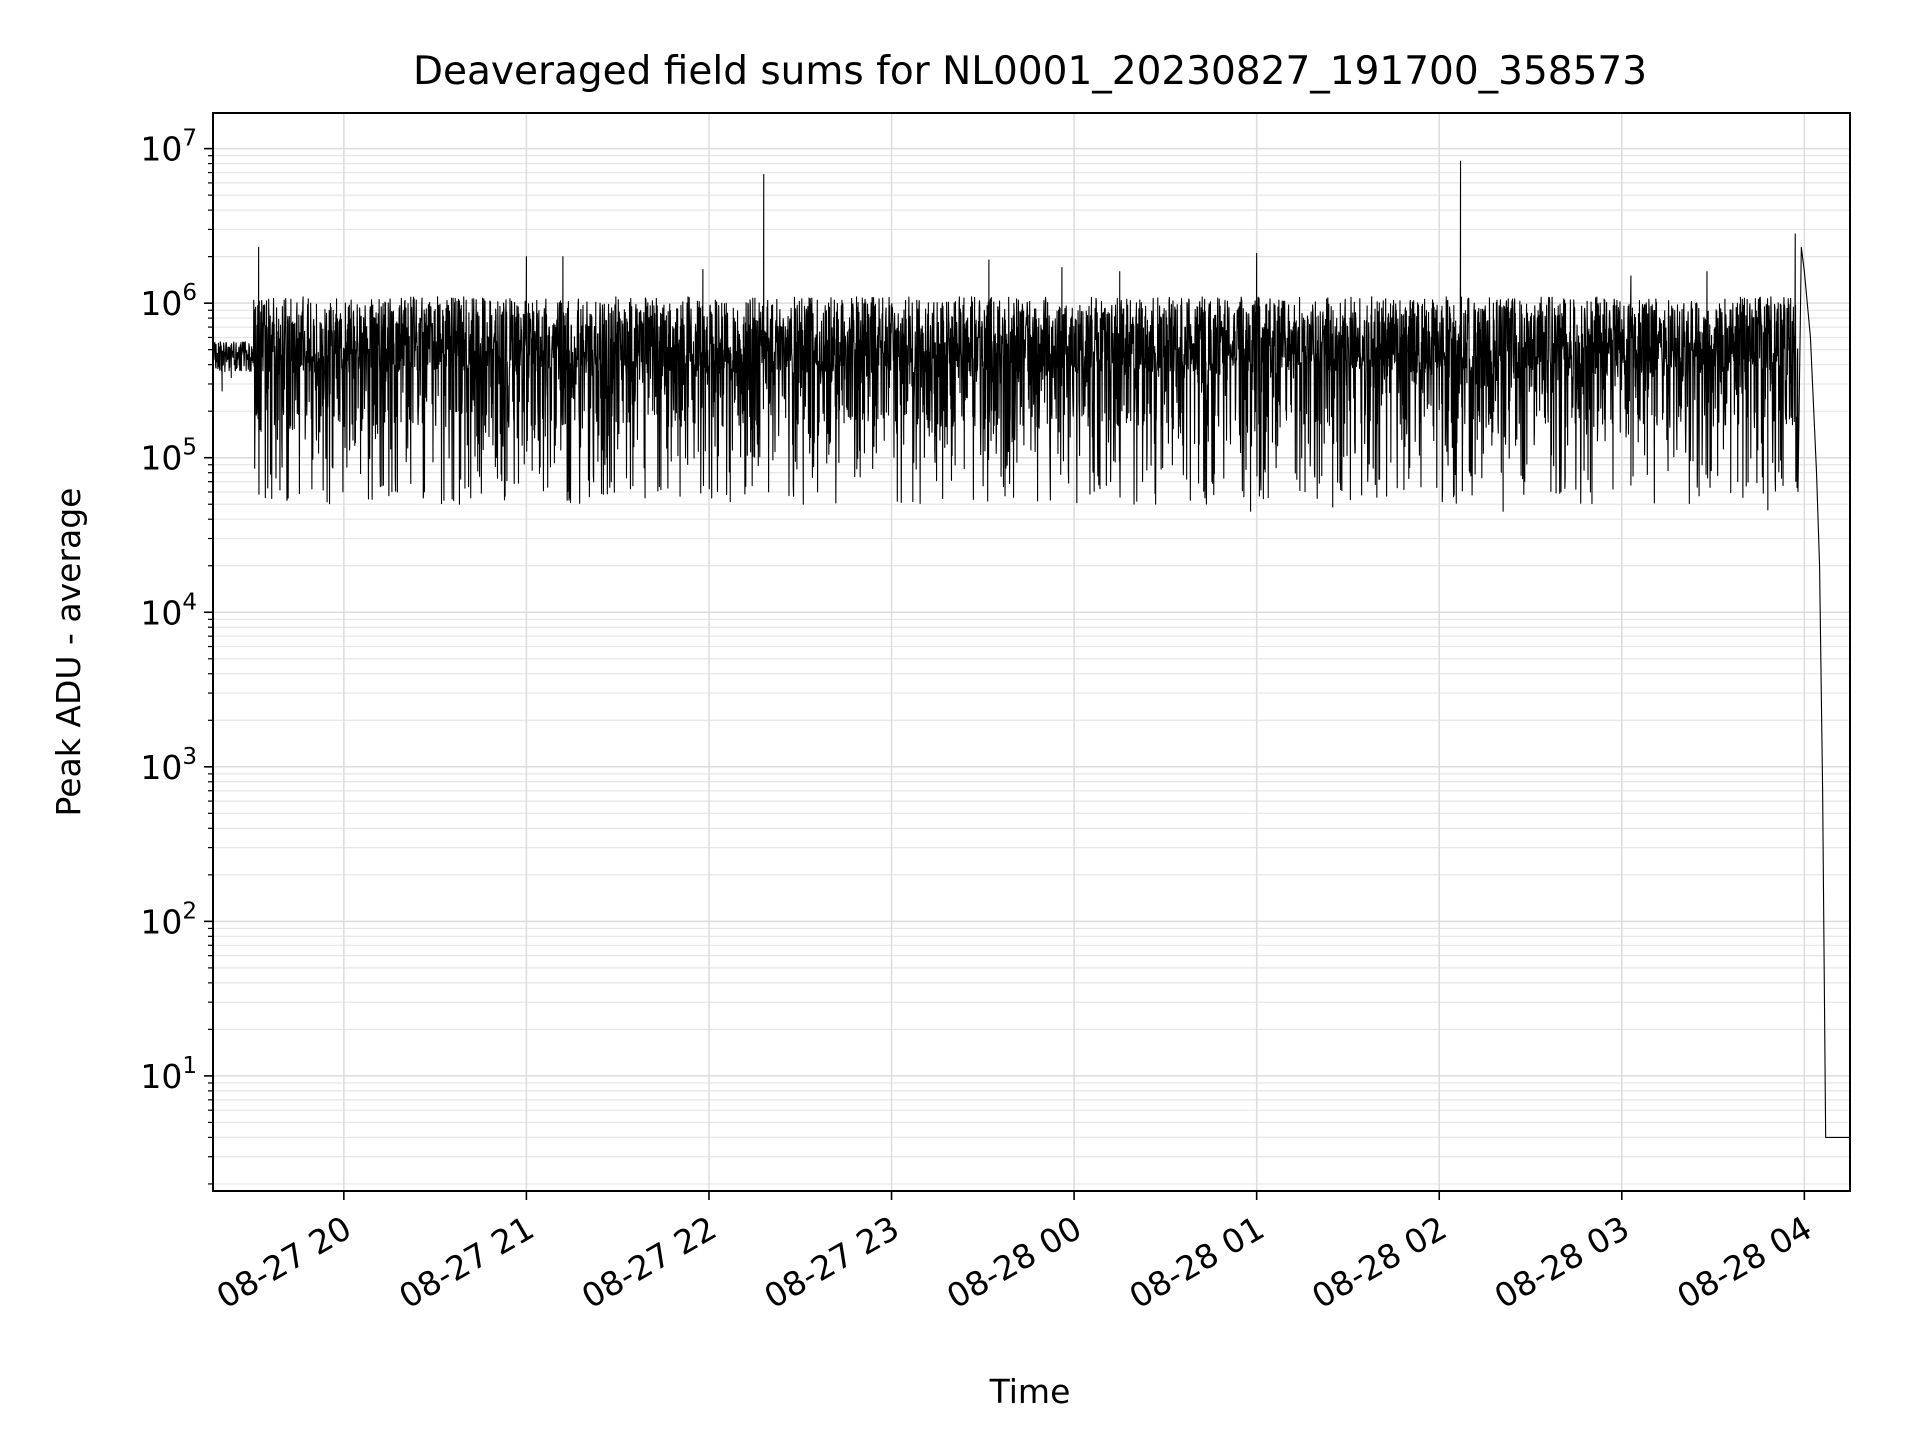 The width and height of the screenshot is (1920, 1440). I want to click on y-tick-label: 103, so click(168, 765).